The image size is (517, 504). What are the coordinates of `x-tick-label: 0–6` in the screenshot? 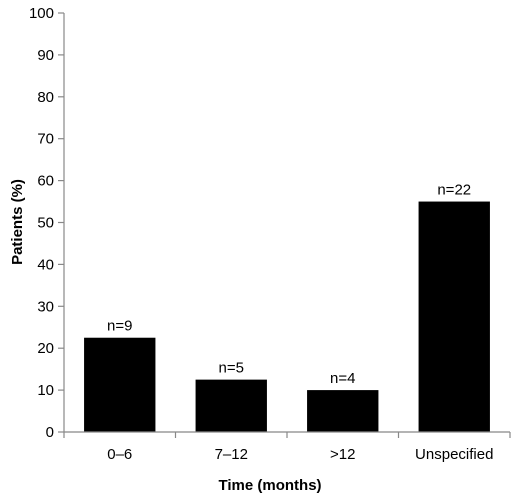 It's located at (119, 454).